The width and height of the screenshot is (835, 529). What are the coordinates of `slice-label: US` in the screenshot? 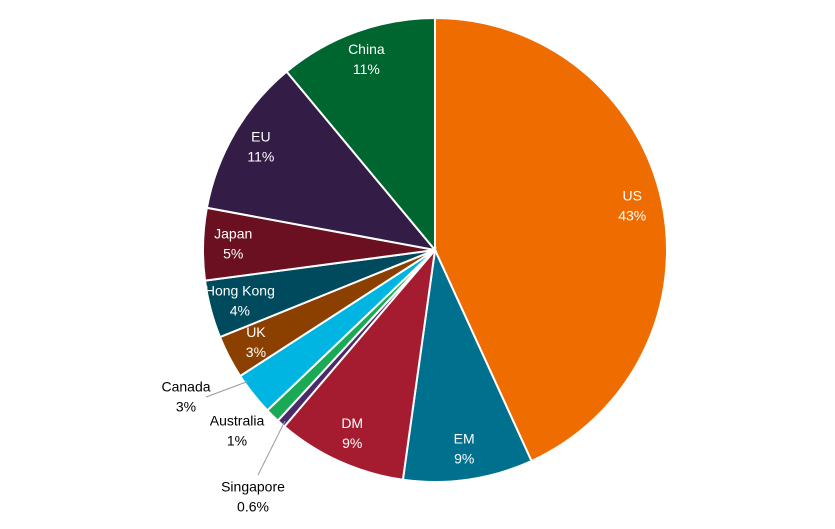 It's located at (631, 196).